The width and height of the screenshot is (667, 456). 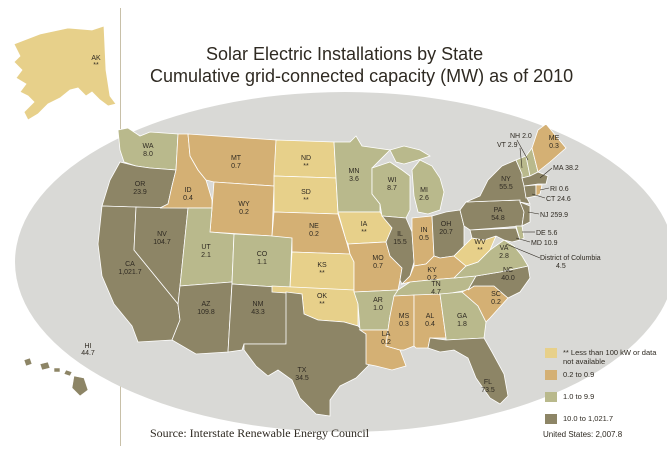 What do you see at coordinates (488, 386) in the screenshot?
I see `label-FL: FL 73.5` at bounding box center [488, 386].